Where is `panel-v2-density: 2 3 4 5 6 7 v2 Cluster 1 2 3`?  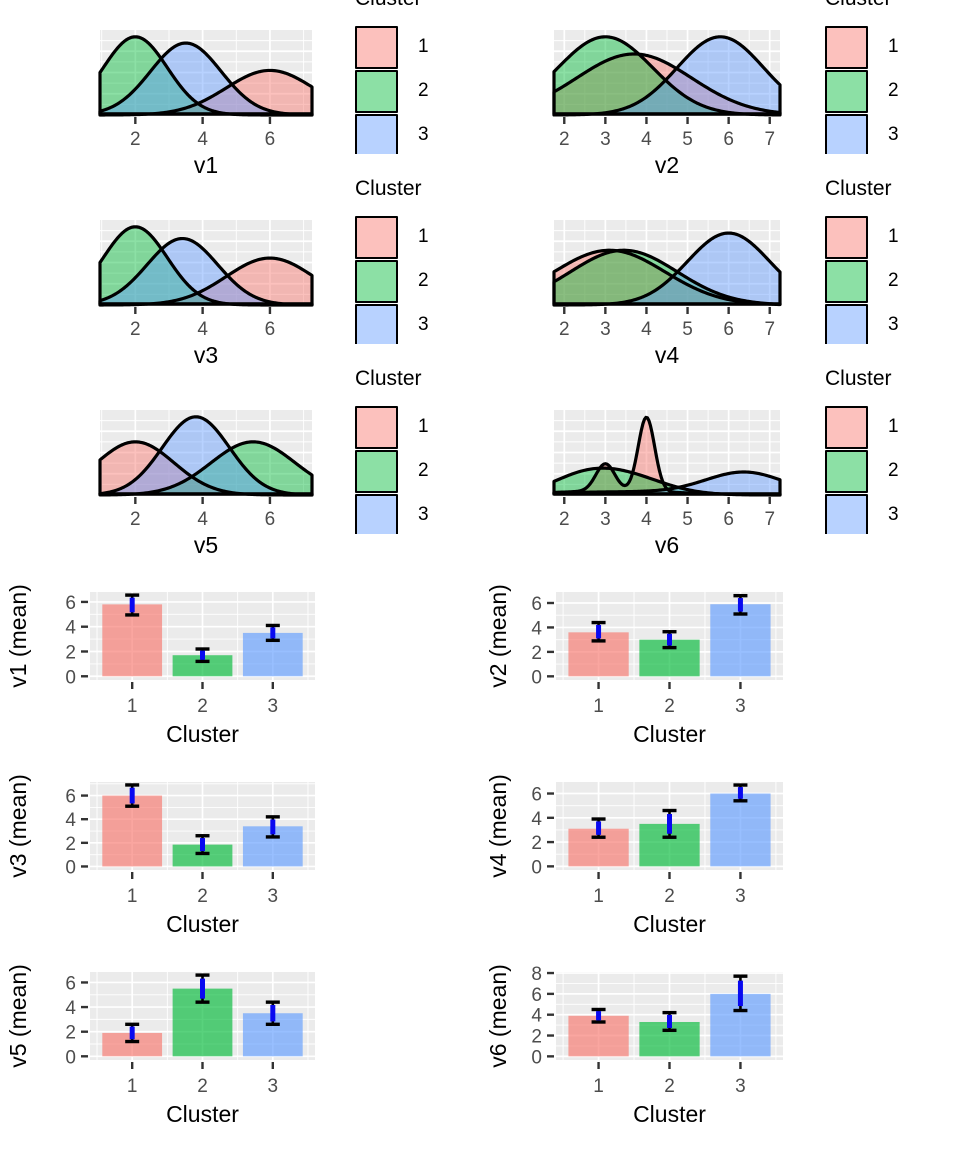
panel-v2-density: 2 3 4 5 6 7 v2 Cluster 1 2 3 is located at coordinates (720, 95).